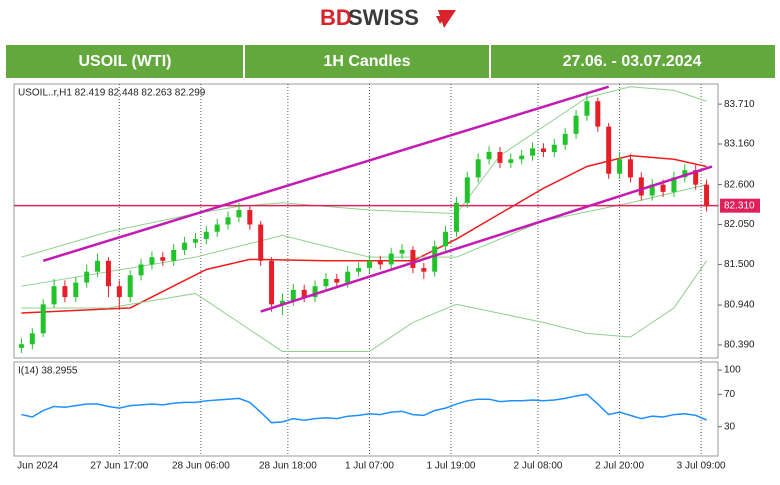 Image resolution: width=780 pixels, height=485 pixels. Describe the element at coordinates (336, 17) in the screenshot. I see `logo-bd: BD` at that location.